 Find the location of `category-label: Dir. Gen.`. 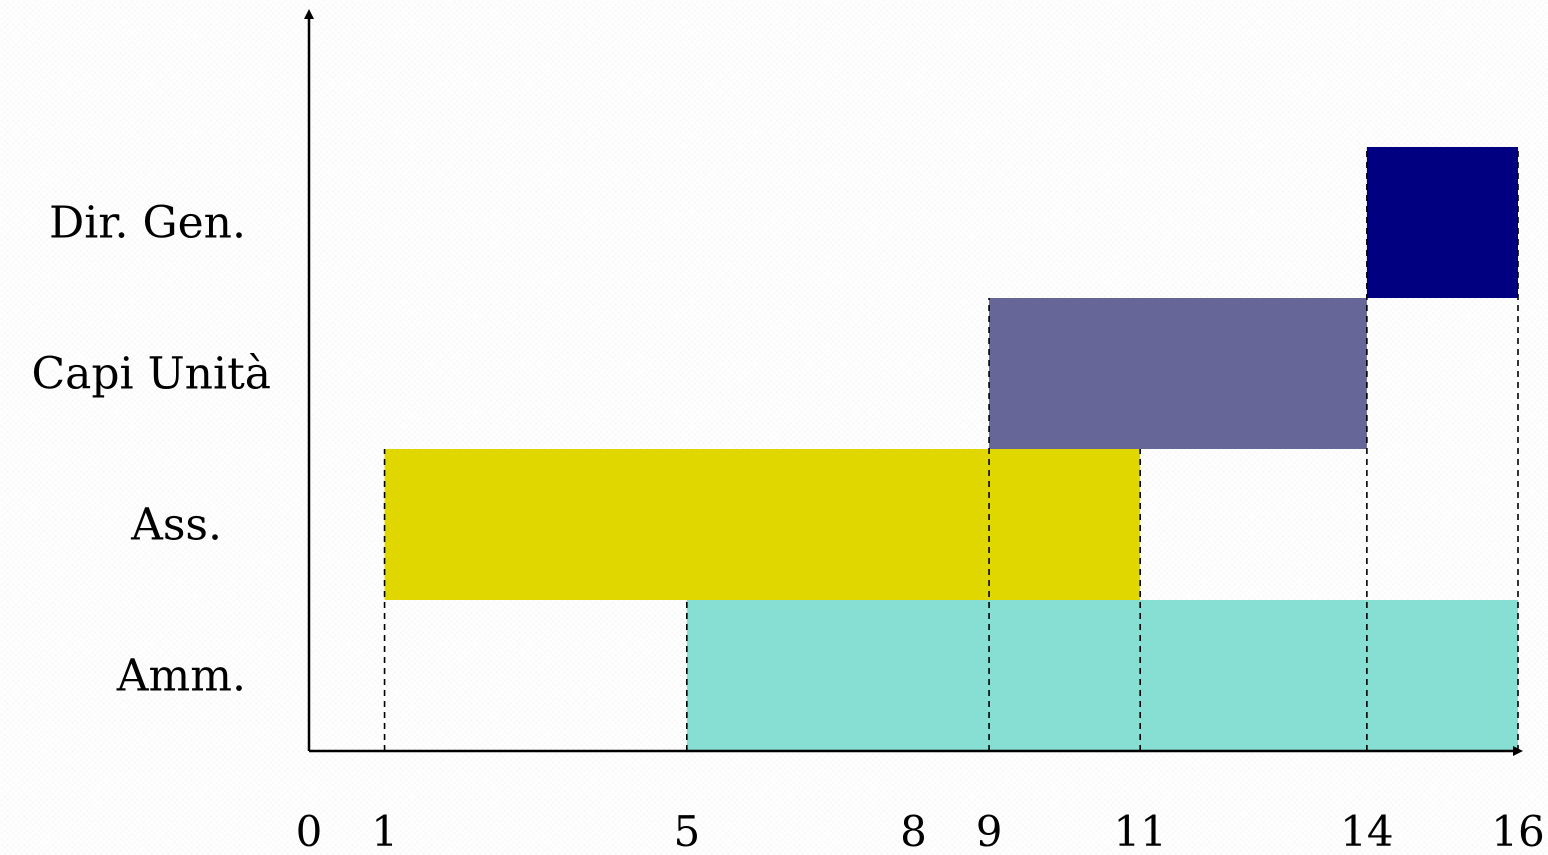

category-label: Dir. Gen. is located at coordinates (147, 223).